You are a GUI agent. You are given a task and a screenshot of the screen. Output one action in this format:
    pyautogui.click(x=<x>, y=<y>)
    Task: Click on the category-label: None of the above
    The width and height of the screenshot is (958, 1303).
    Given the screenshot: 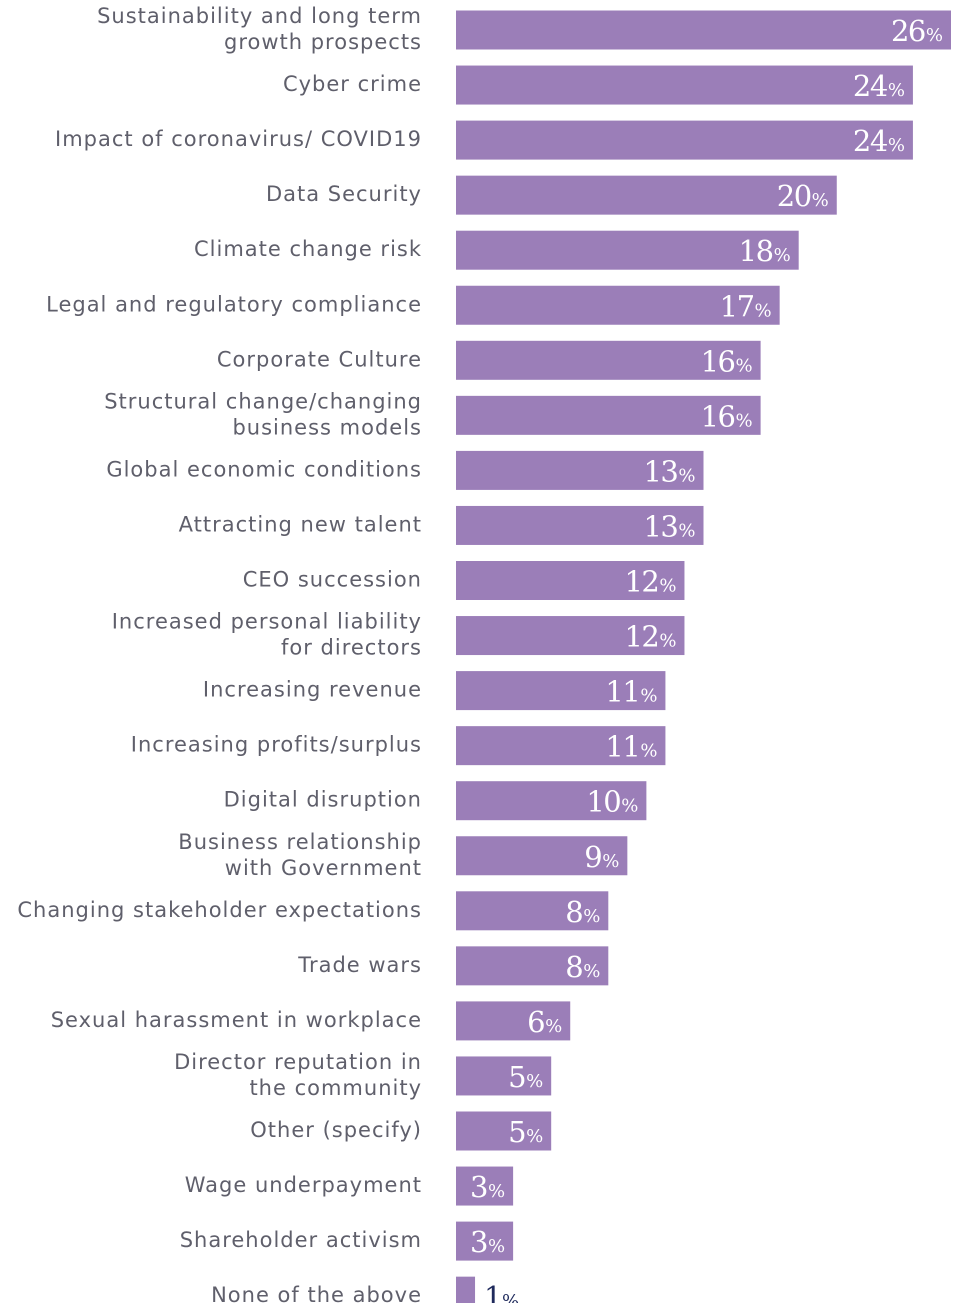 What is the action you would take?
    pyautogui.click(x=316, y=1293)
    